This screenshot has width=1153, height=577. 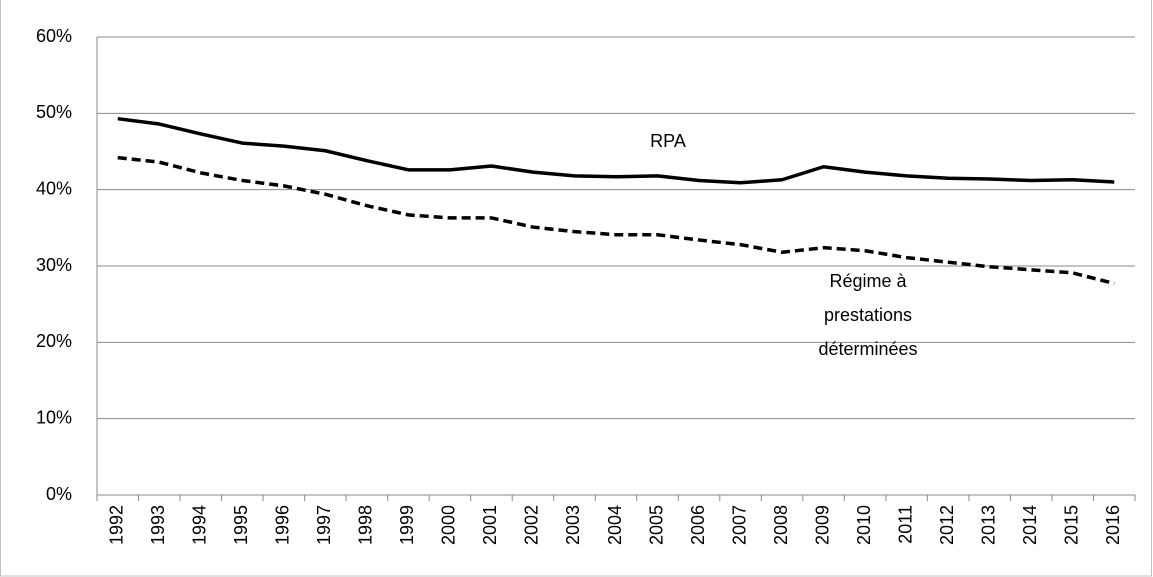 What do you see at coordinates (54, 265) in the screenshot?
I see `y-tick-label: 30%` at bounding box center [54, 265].